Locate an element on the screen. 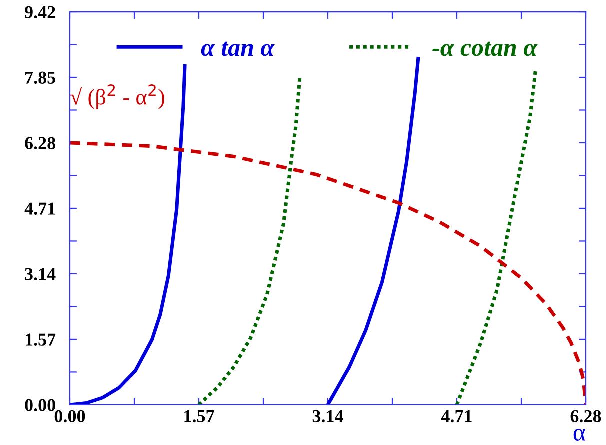 This screenshot has height=445, width=606. x-axis-title: α is located at coordinates (580, 434).